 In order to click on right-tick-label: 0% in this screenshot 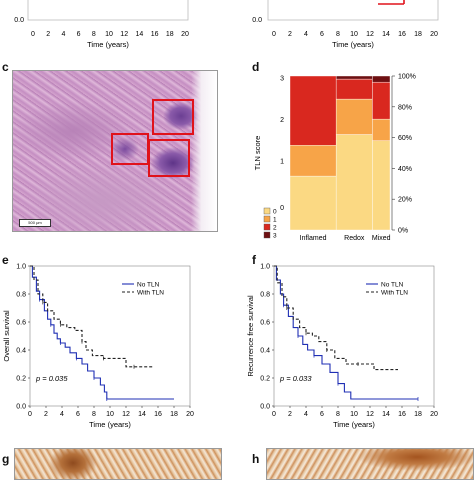, I will do `click(403, 231)`.